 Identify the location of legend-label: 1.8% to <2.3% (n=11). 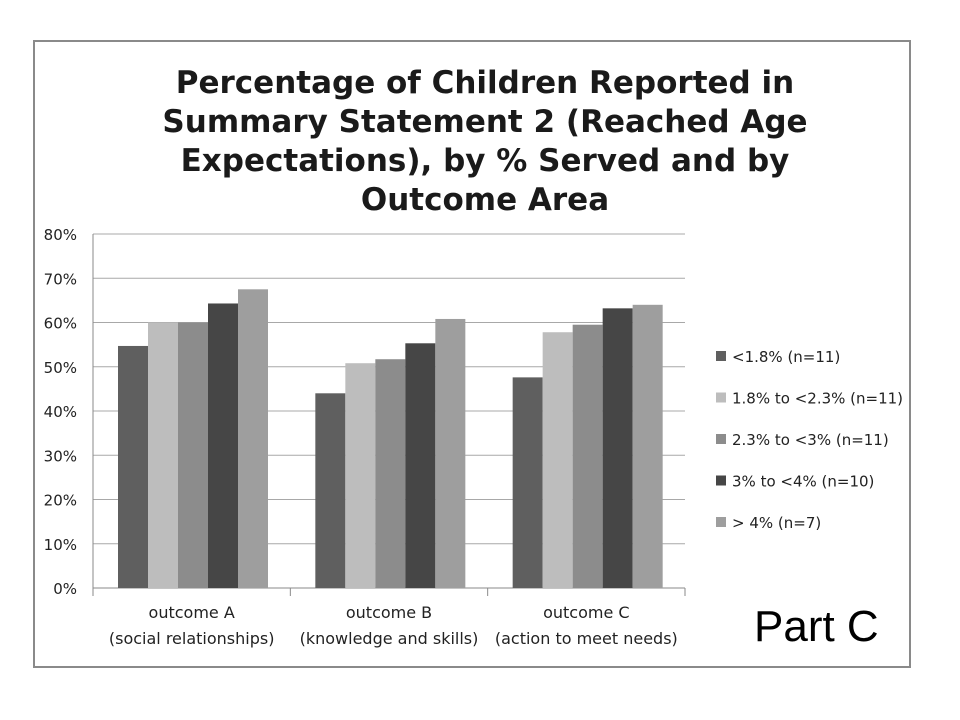
(817, 399).